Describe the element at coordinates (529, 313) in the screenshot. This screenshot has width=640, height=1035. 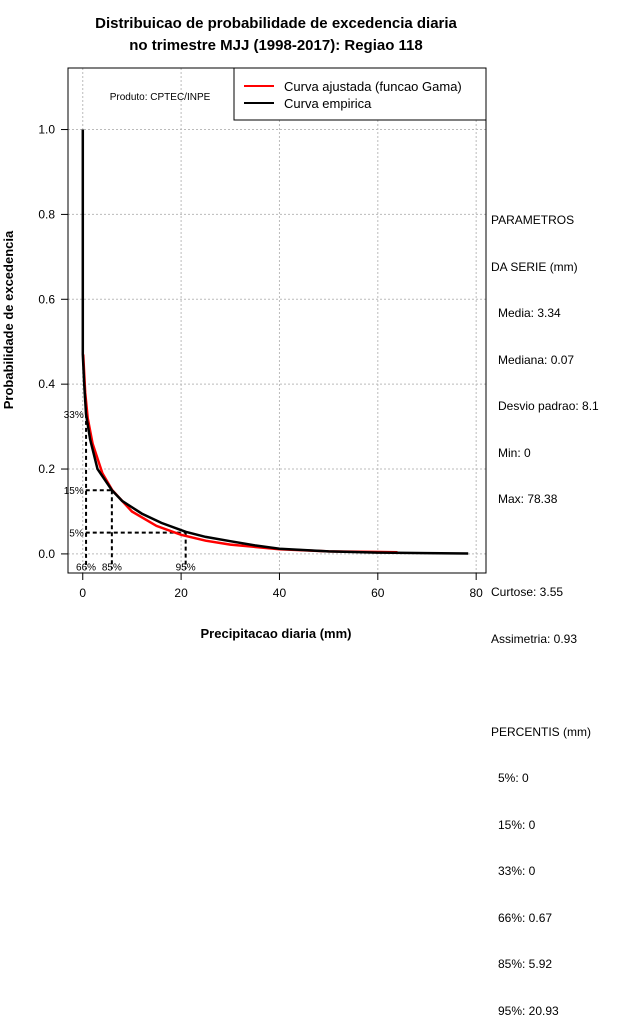
I see `stat-media: Media: 3.34` at that location.